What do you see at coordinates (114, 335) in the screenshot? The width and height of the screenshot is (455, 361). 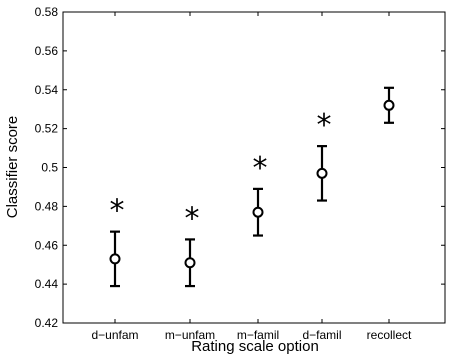 I see `x-tick-label: d−unfam` at bounding box center [114, 335].